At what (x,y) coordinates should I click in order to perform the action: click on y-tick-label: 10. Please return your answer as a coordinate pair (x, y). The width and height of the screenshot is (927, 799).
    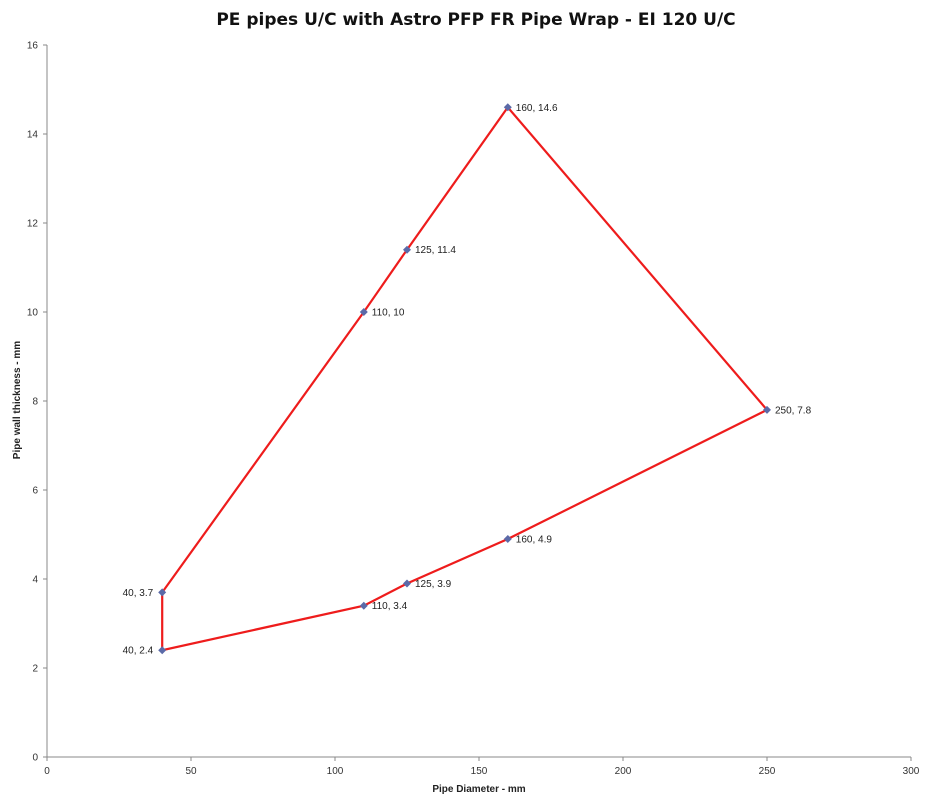
    Looking at the image, I should click on (33, 313).